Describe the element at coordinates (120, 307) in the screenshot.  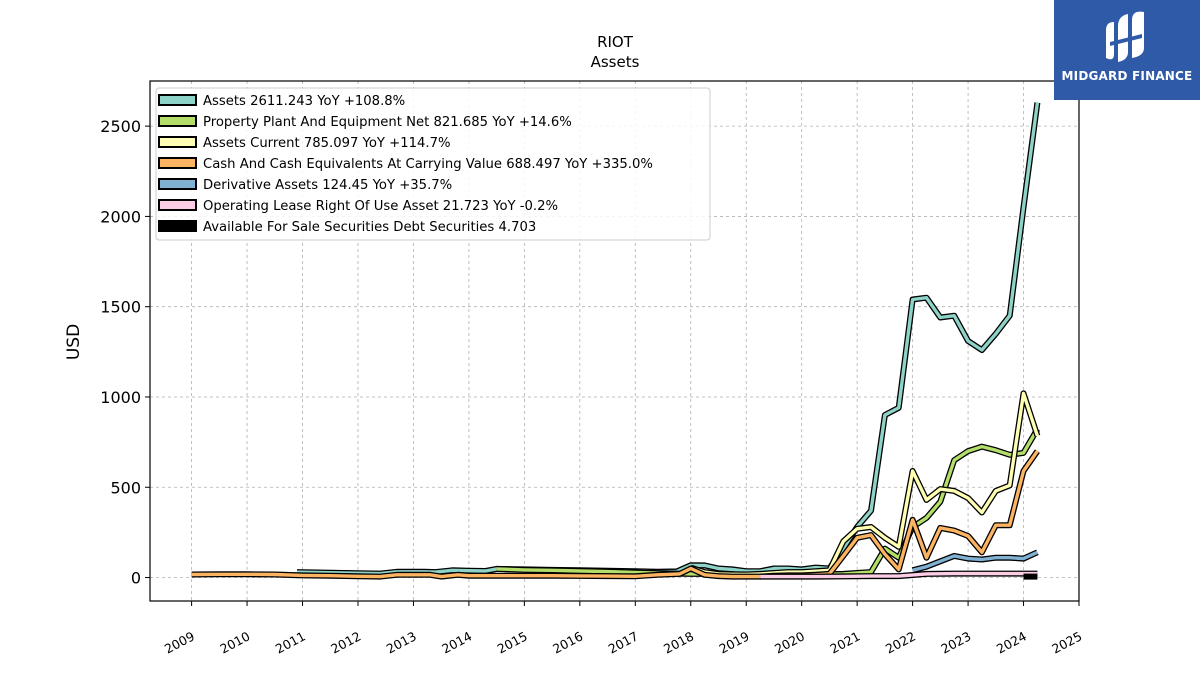
I see `y-tick-label: 1500` at that location.